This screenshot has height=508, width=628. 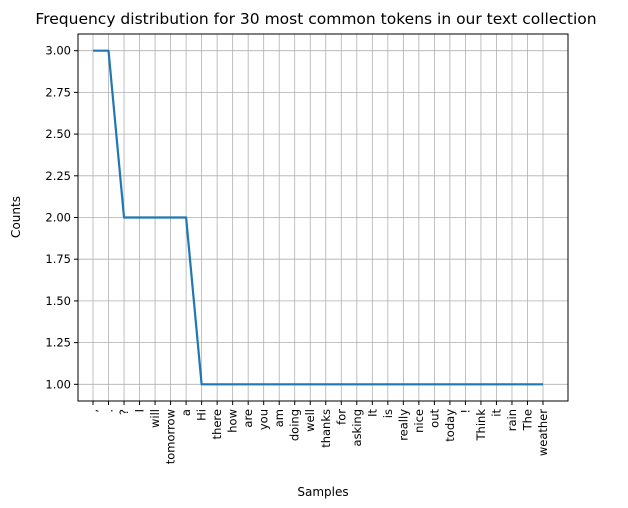 What do you see at coordinates (58, 176) in the screenshot?
I see `y-tick-label: 2.25` at bounding box center [58, 176].